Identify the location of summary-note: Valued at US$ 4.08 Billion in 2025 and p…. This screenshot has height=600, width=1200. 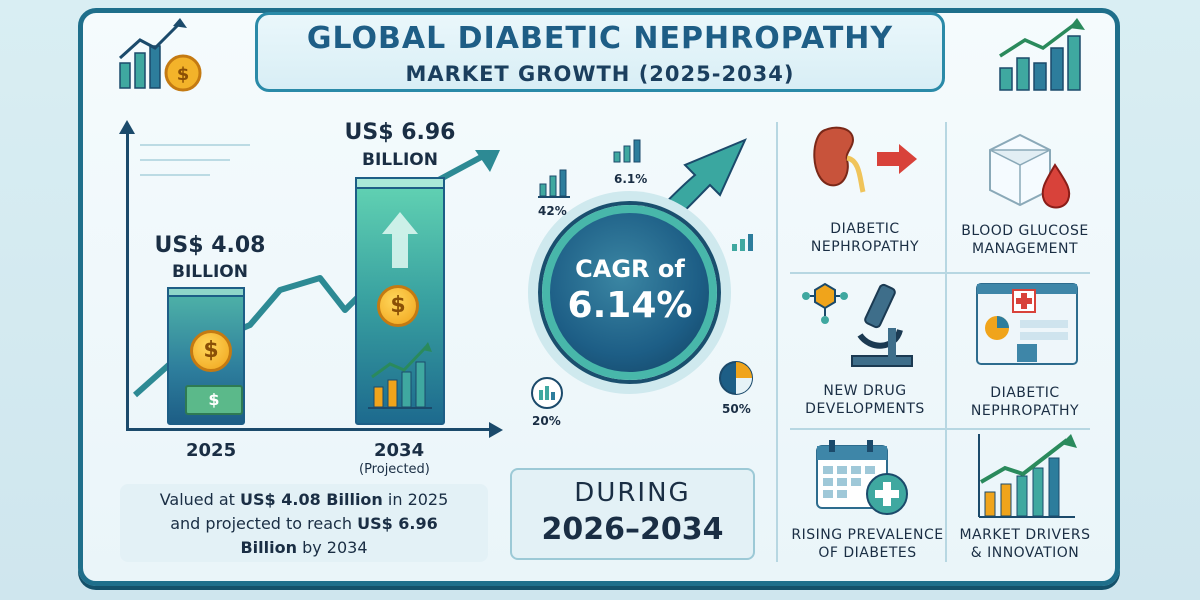
(304, 523).